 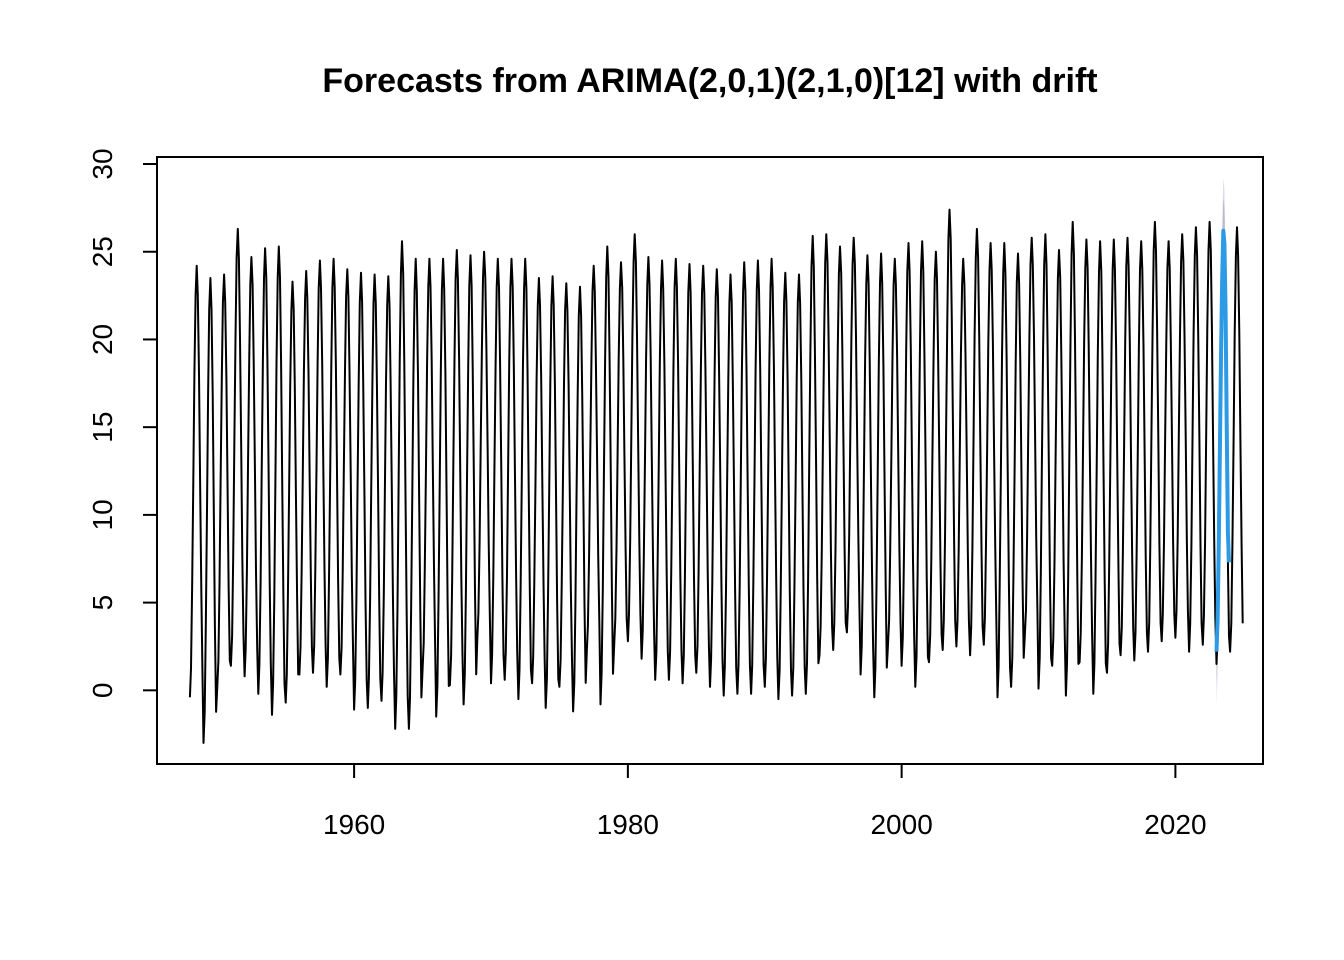 I want to click on y-tick-label: 30, so click(x=102, y=163).